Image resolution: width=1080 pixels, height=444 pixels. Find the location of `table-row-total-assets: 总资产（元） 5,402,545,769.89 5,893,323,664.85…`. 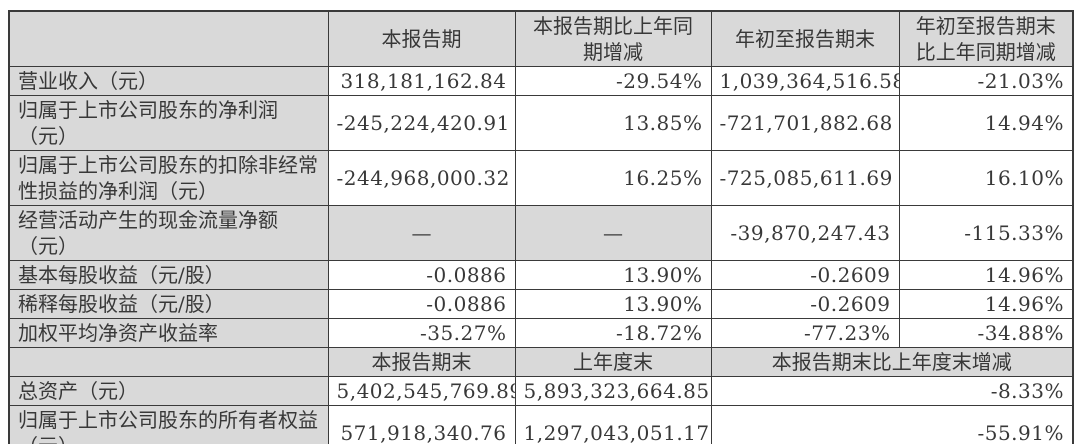

table-row-total-assets: 总资产（元） 5,402,545,769.89 5,893,323,664.85… is located at coordinates (541, 391).